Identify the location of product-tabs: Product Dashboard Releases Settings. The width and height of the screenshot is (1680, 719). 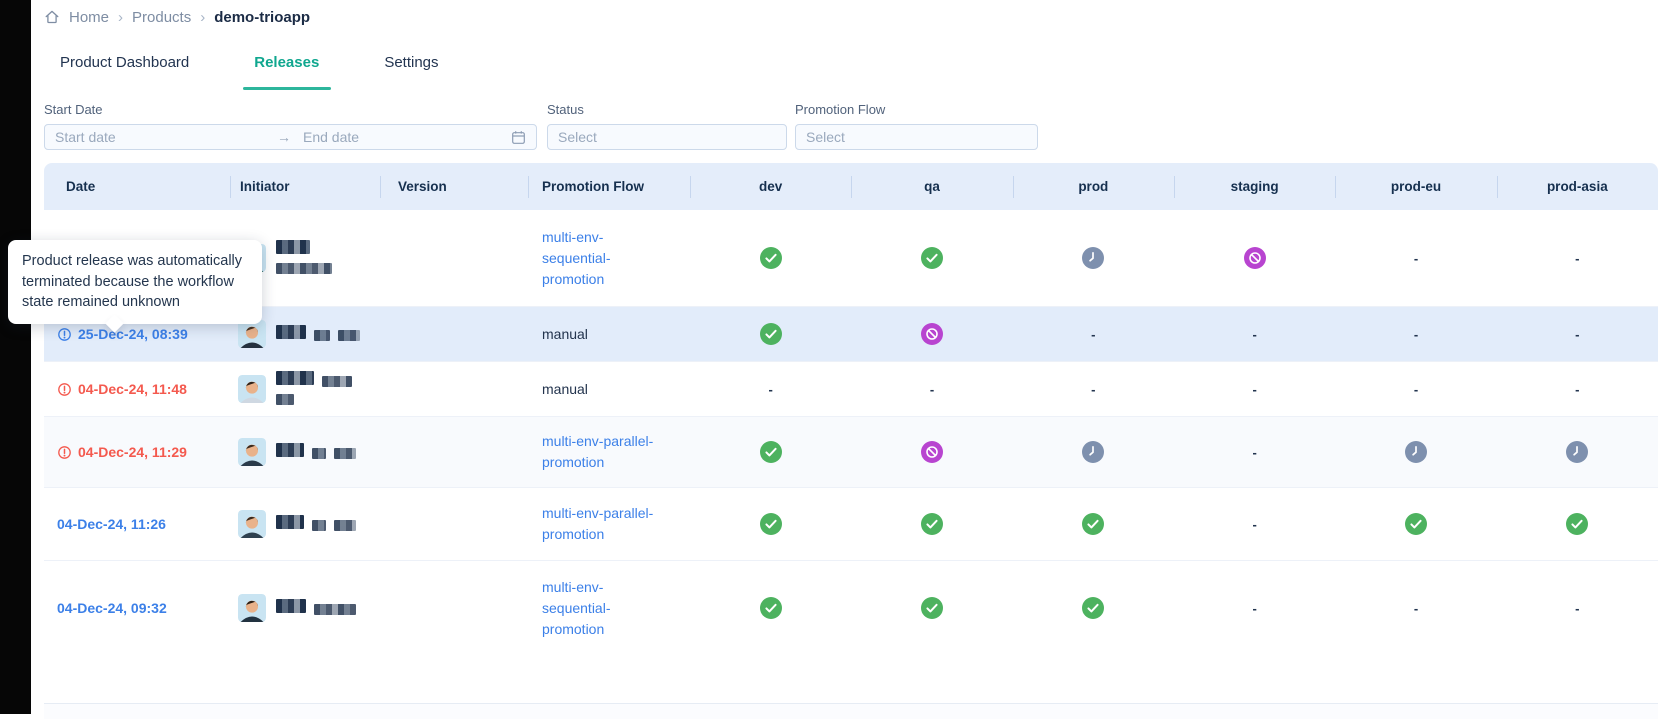
(282, 67).